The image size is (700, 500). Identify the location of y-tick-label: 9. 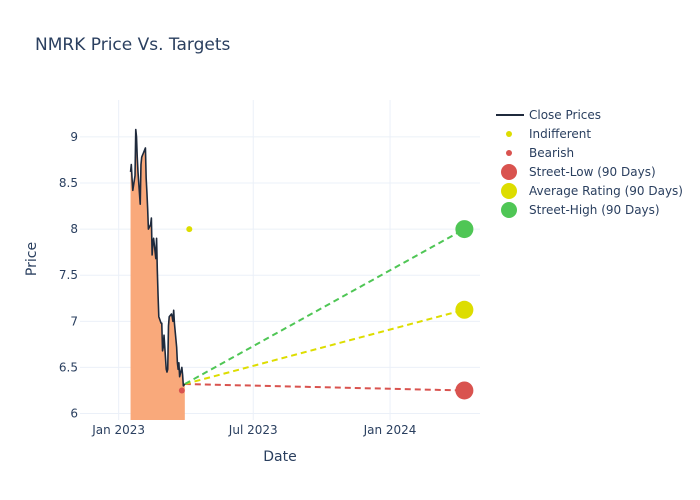
(74, 137).